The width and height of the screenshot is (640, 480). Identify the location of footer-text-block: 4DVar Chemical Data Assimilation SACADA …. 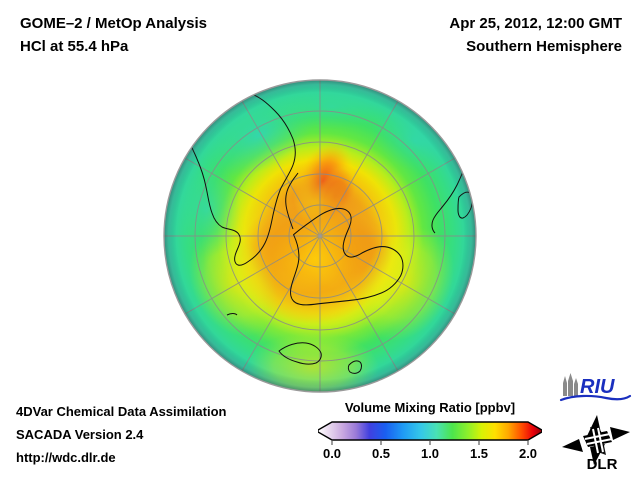
(121, 434).